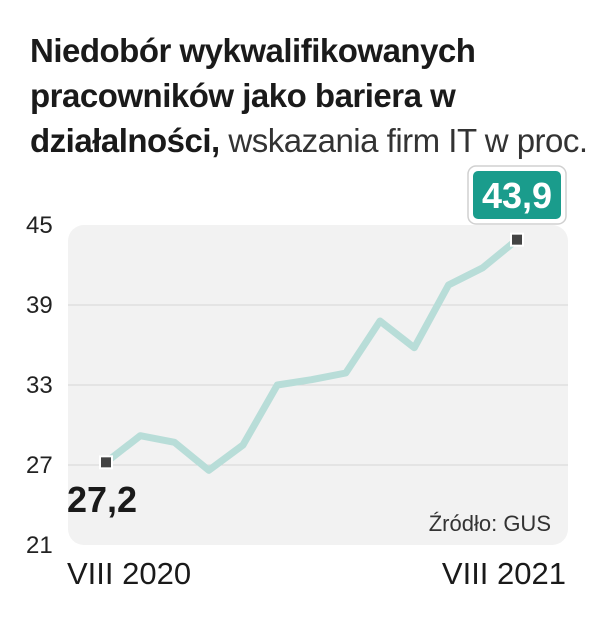  I want to click on end-value-badge: 43,9, so click(517, 195).